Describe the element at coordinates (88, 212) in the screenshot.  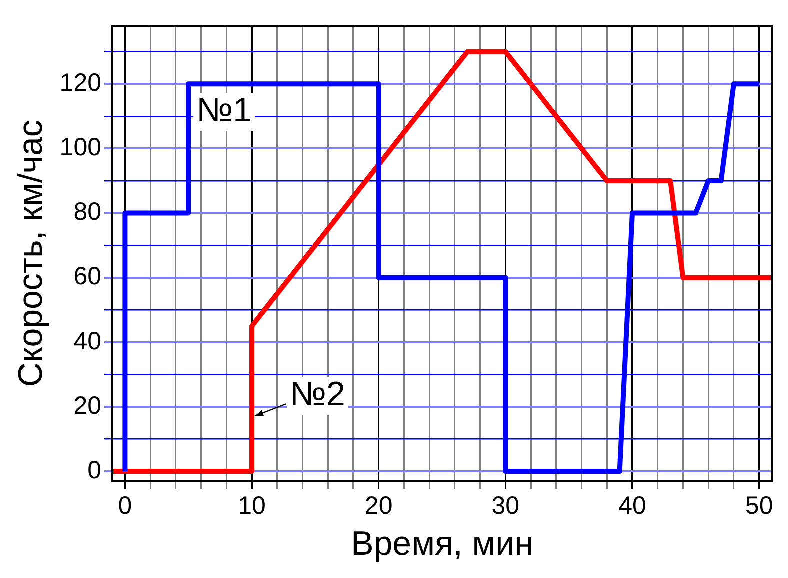
I see `y-tick-label: 80` at that location.